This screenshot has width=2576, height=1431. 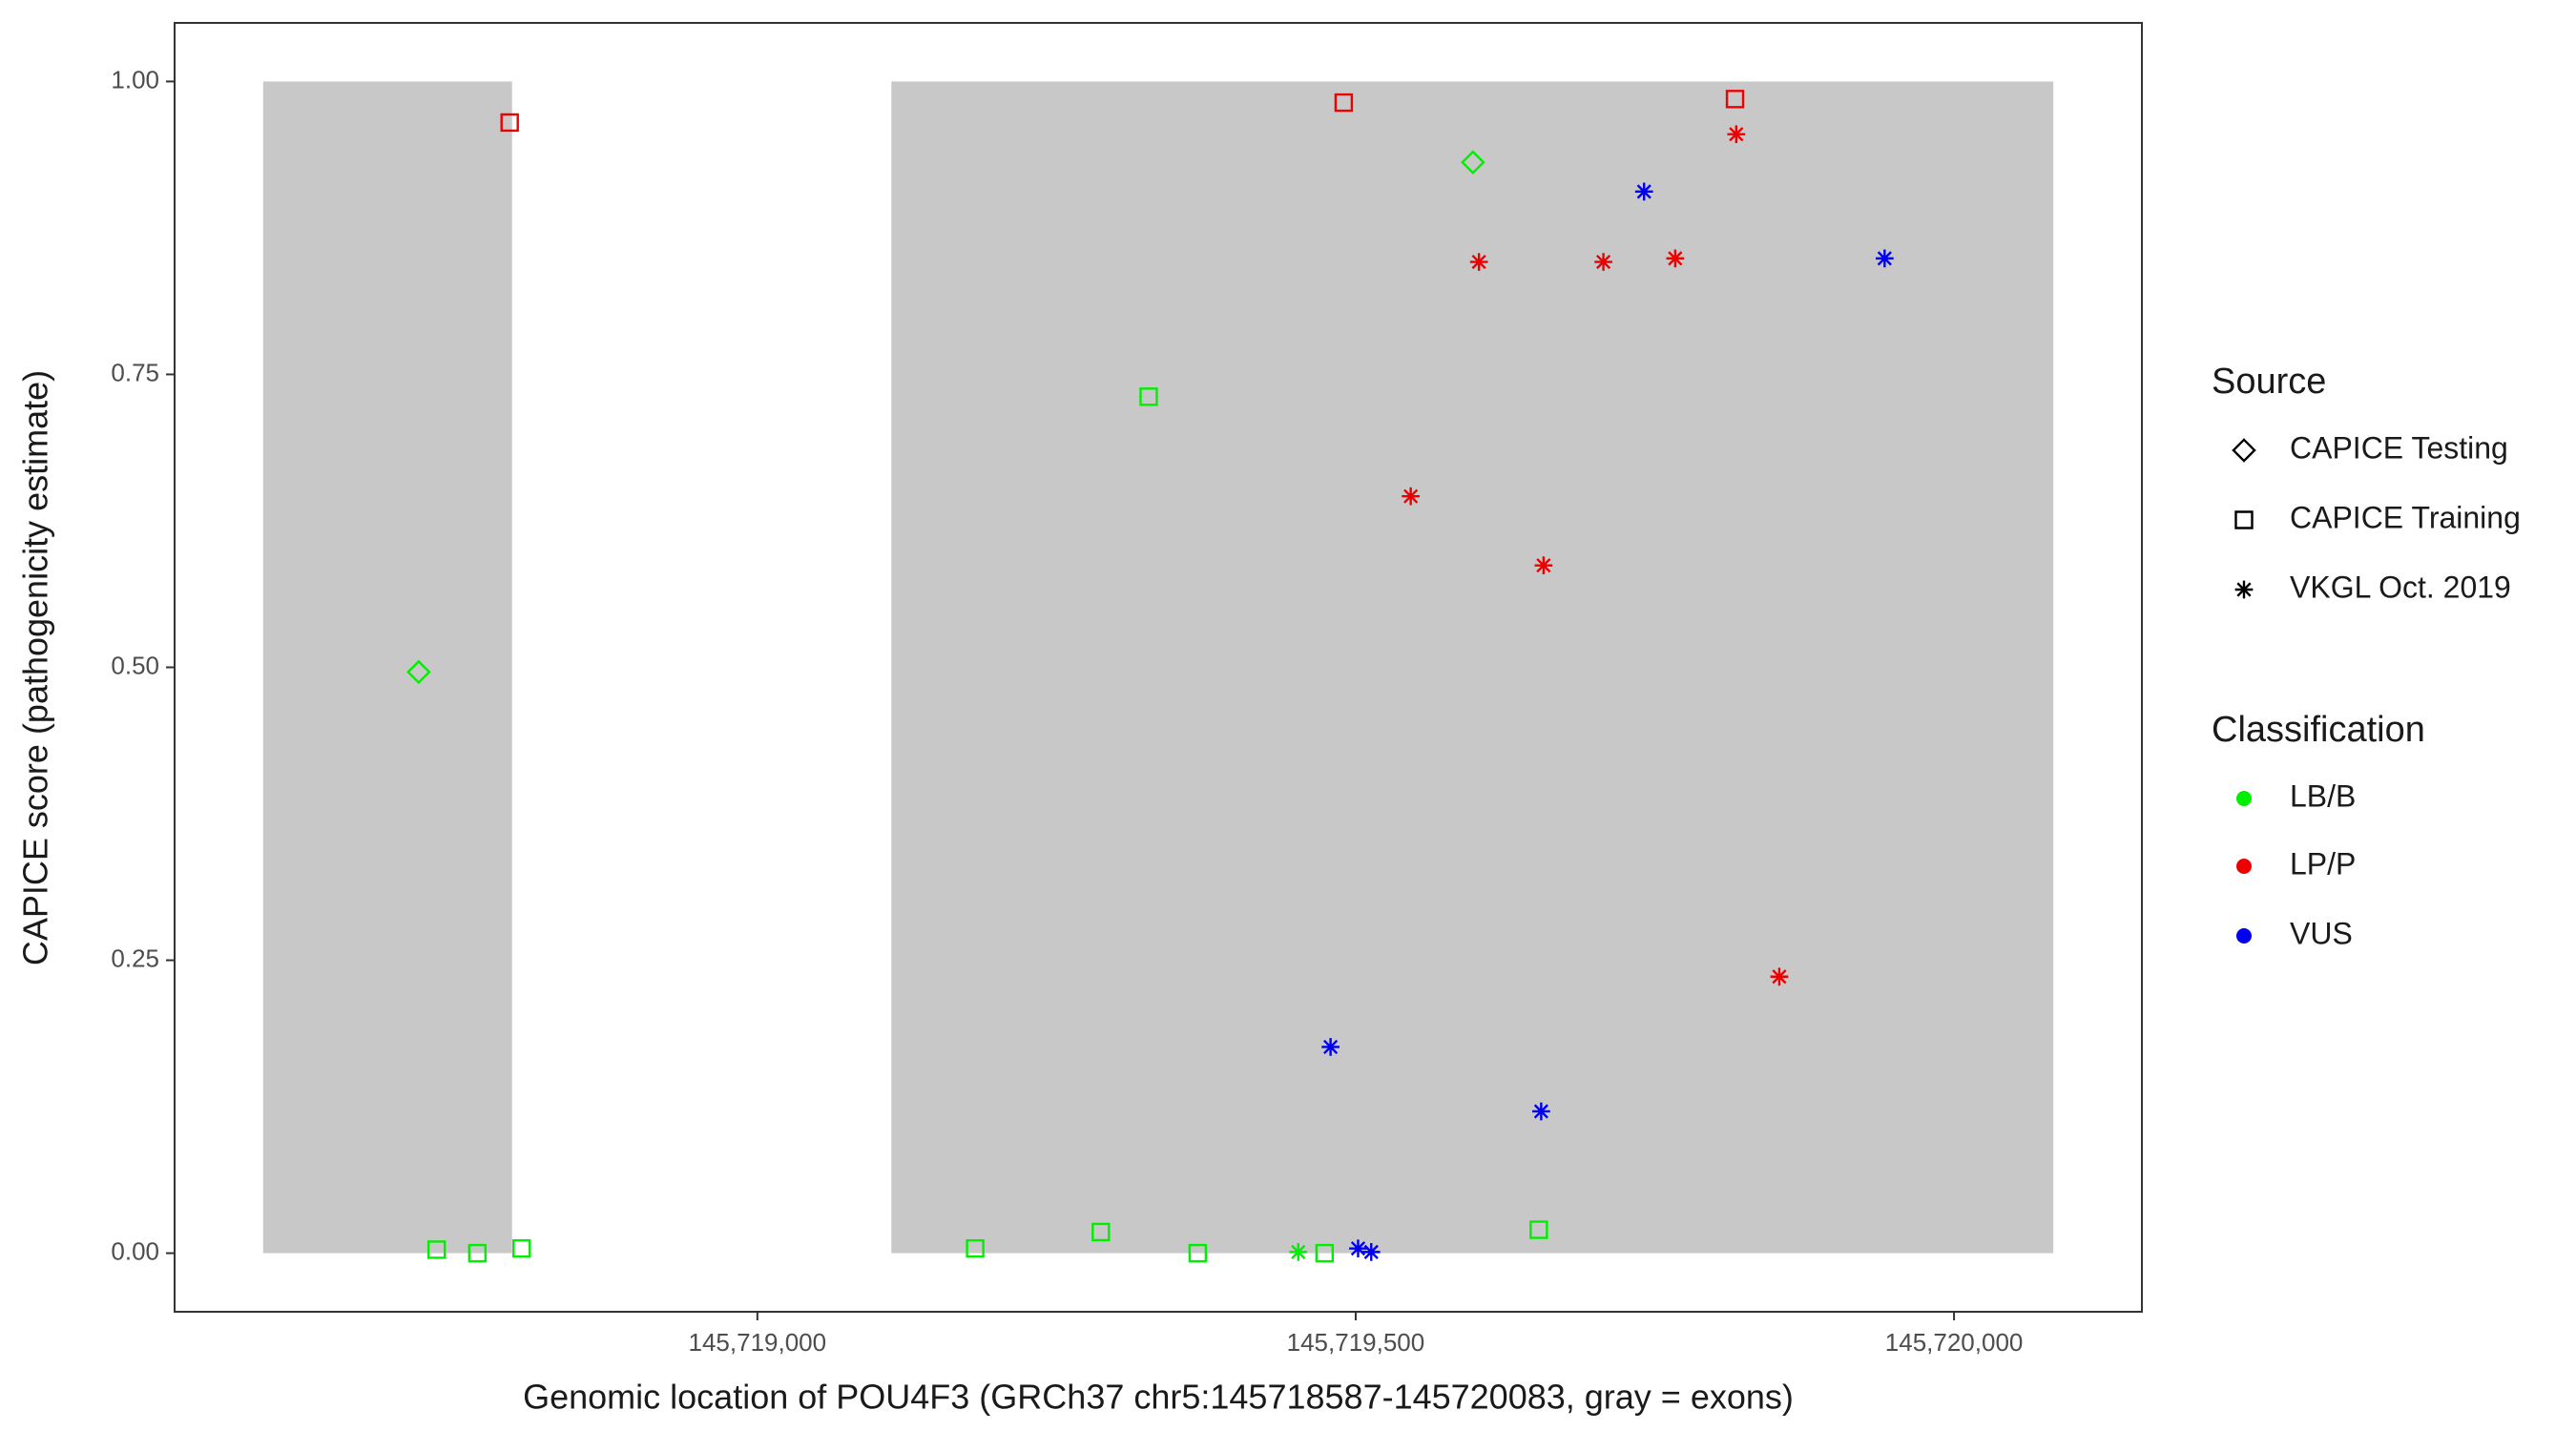 I want to click on legend-entry: VKGL Oct. 2019, so click(x=2400, y=587).